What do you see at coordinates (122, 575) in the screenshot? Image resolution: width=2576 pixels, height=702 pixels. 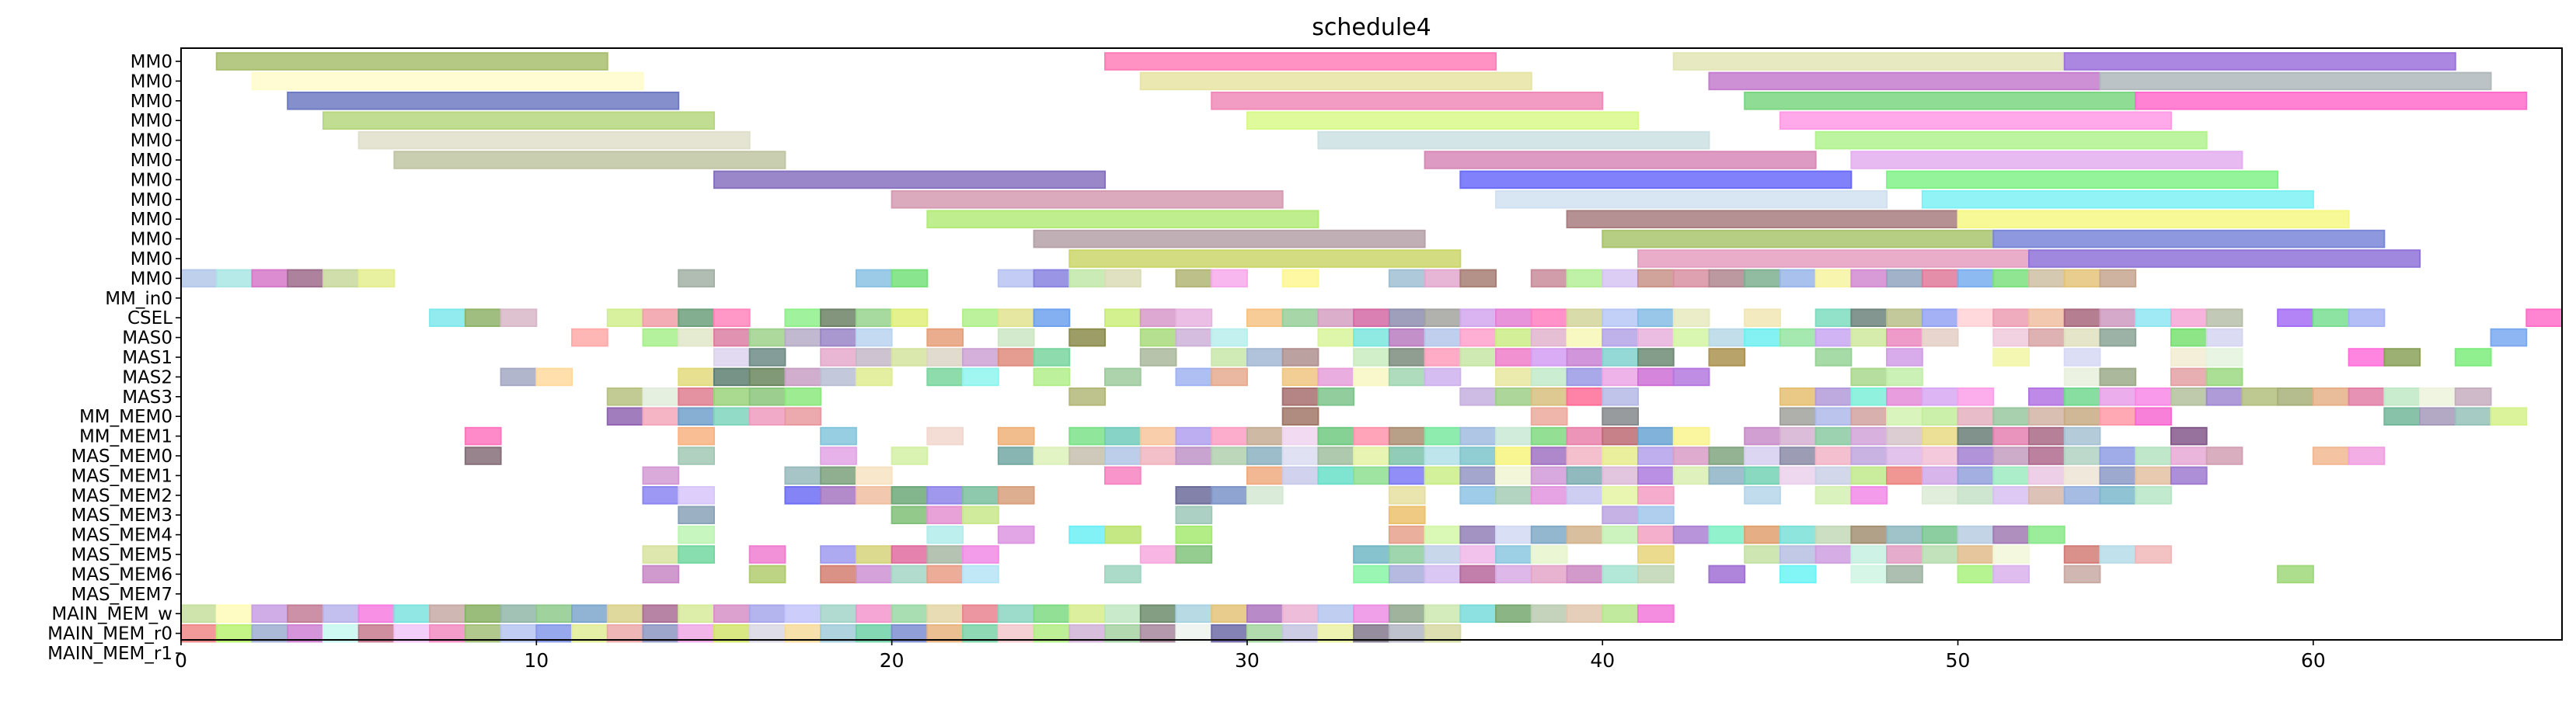 I see `y-tick-label: MAS_MEM6` at bounding box center [122, 575].